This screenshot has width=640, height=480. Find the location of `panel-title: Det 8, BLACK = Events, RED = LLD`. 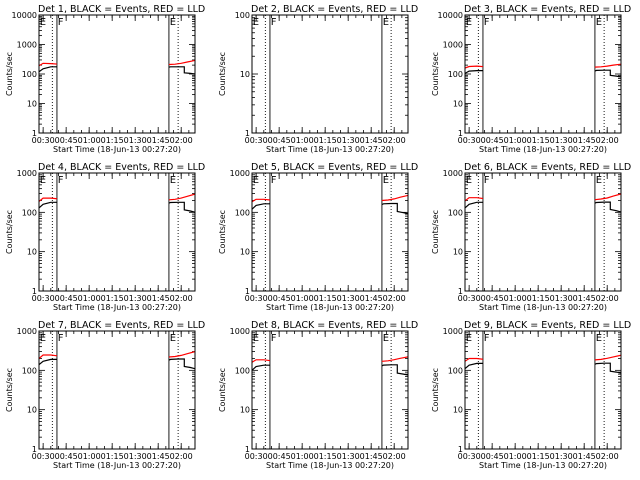

panel-title: Det 8, BLACK = Events, RED = LLD is located at coordinates (334, 325).